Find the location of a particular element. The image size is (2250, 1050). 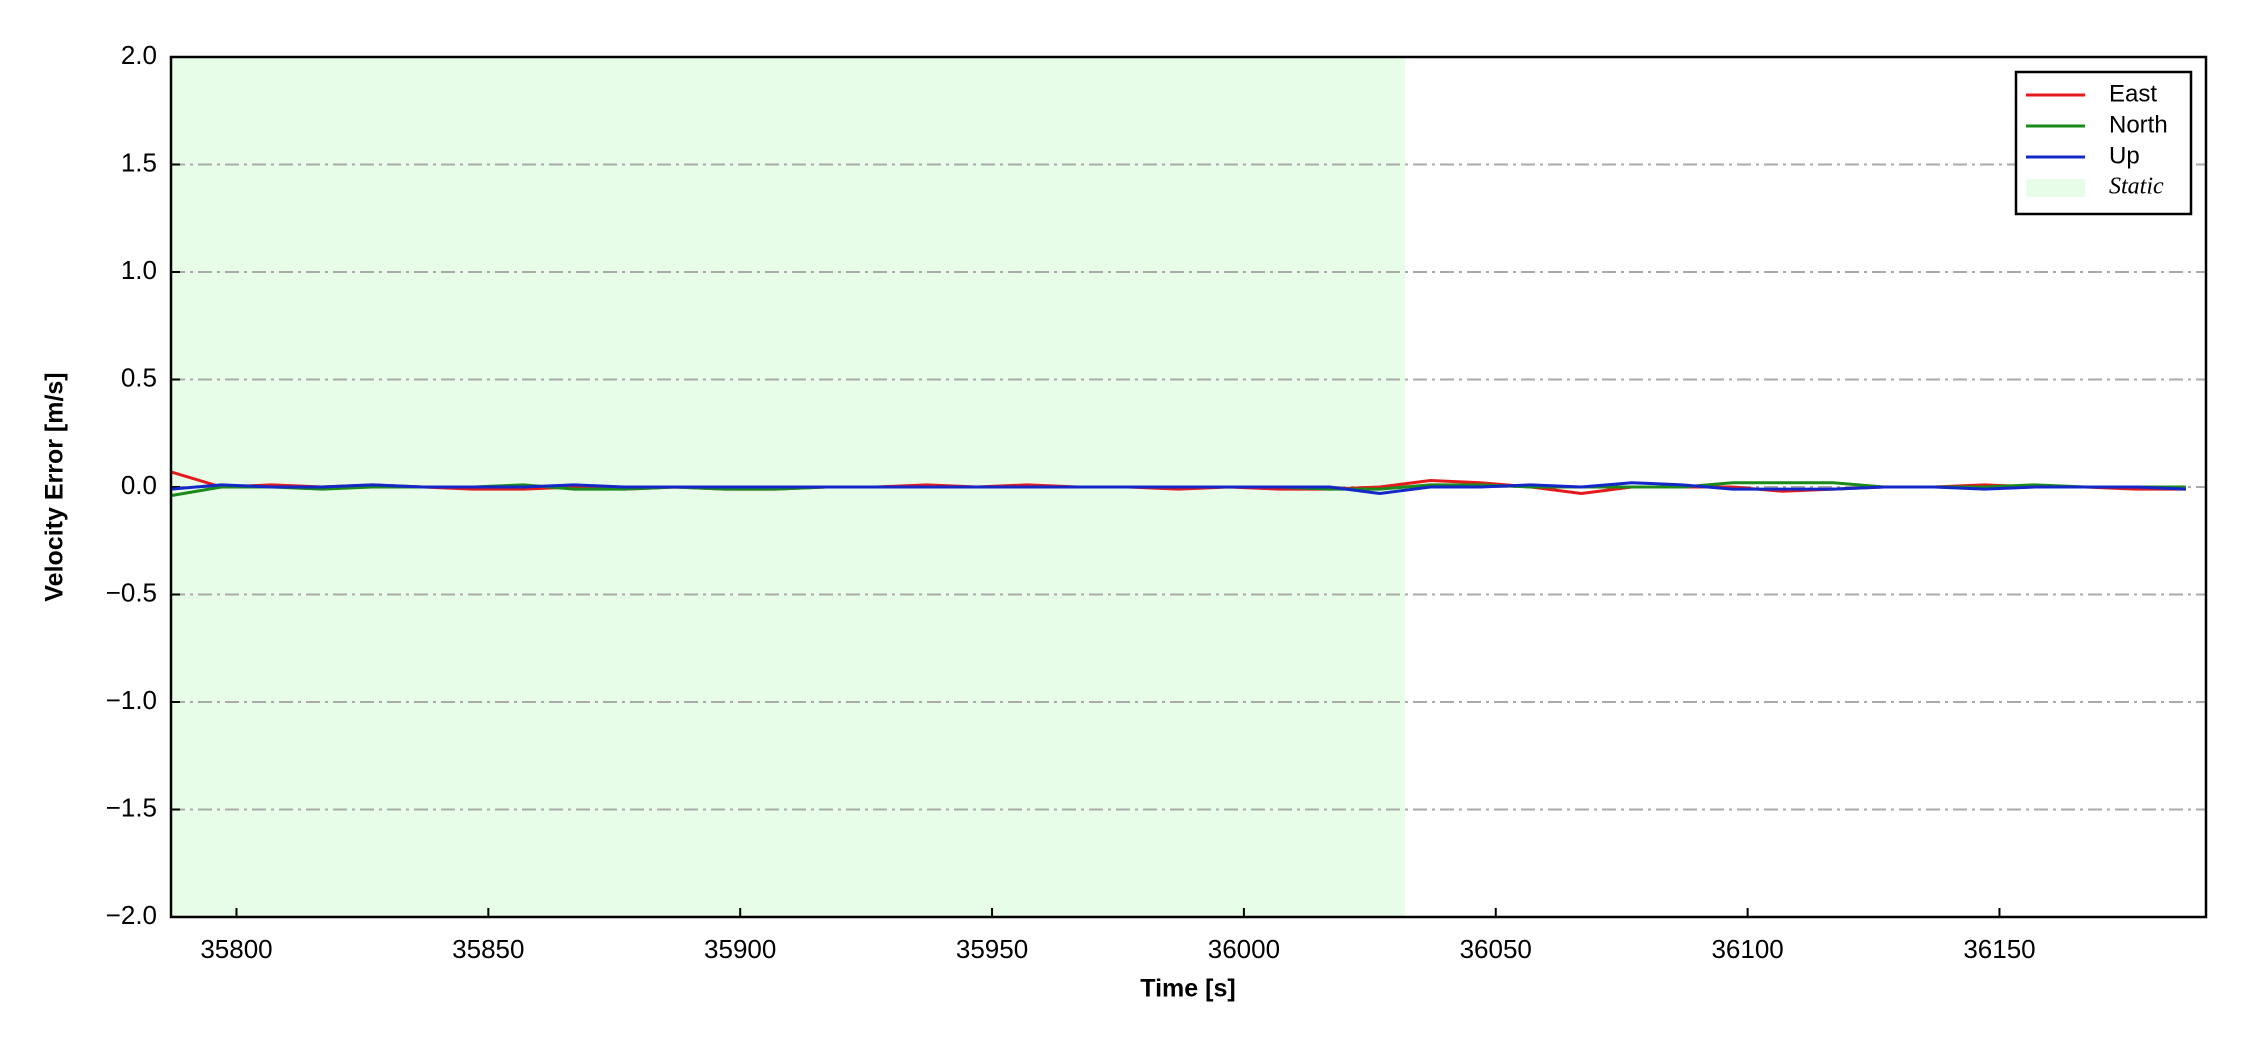

series-line is located at coordinates (1178, 488).